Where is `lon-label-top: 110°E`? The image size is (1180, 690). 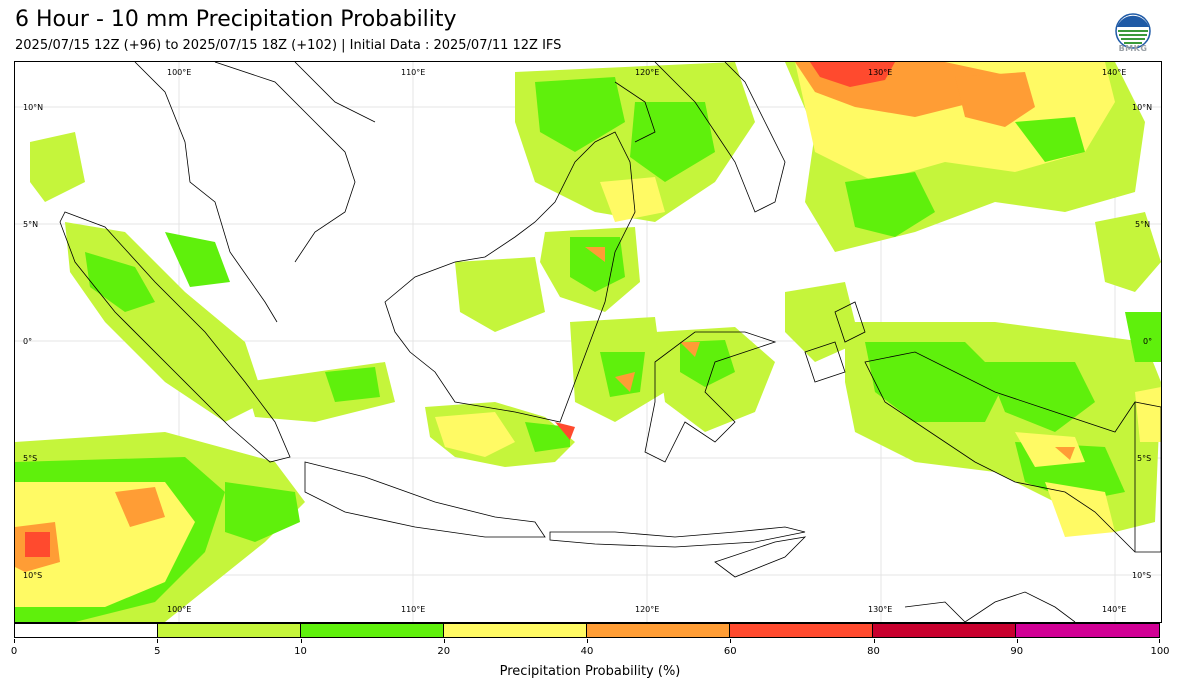 lon-label-top: 110°E is located at coordinates (413, 72).